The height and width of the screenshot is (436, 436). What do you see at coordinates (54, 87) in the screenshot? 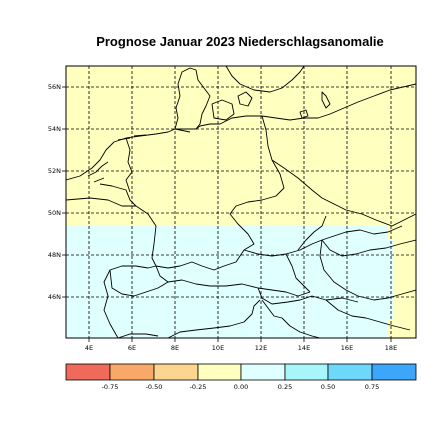
I see `lat-label-56n: 56N` at bounding box center [54, 87].